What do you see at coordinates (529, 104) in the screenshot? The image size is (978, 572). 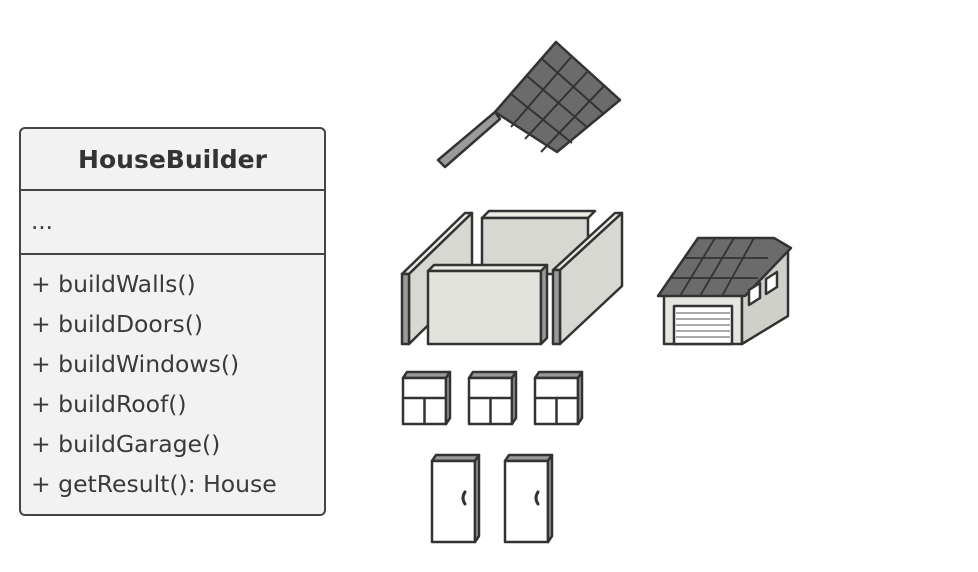 I see `roof-icon` at bounding box center [529, 104].